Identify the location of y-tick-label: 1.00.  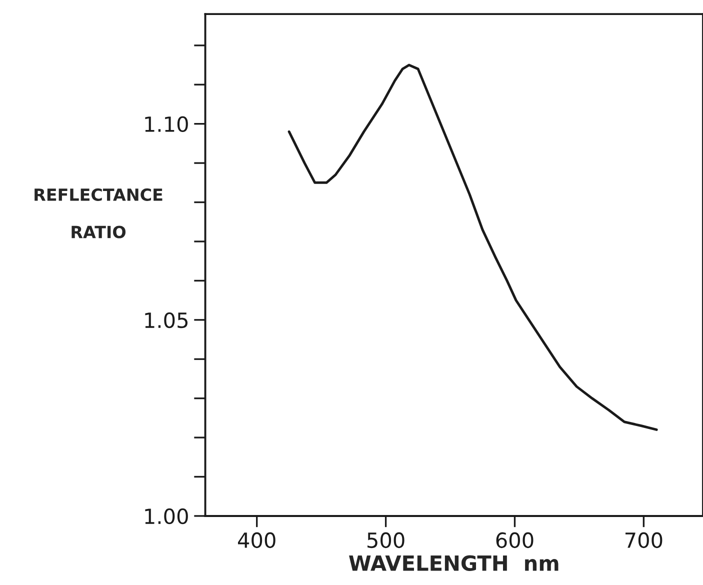
(166, 516).